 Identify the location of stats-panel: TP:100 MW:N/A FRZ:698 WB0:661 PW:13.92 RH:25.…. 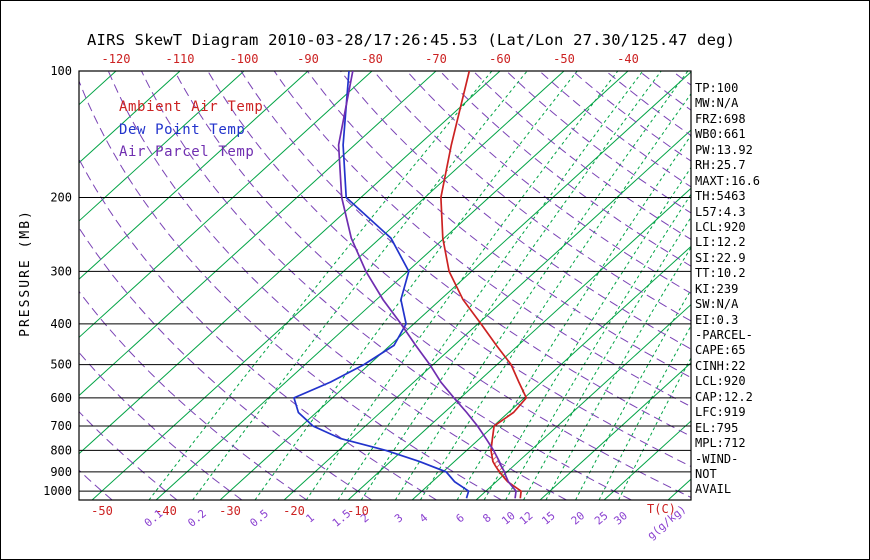
(727, 289).